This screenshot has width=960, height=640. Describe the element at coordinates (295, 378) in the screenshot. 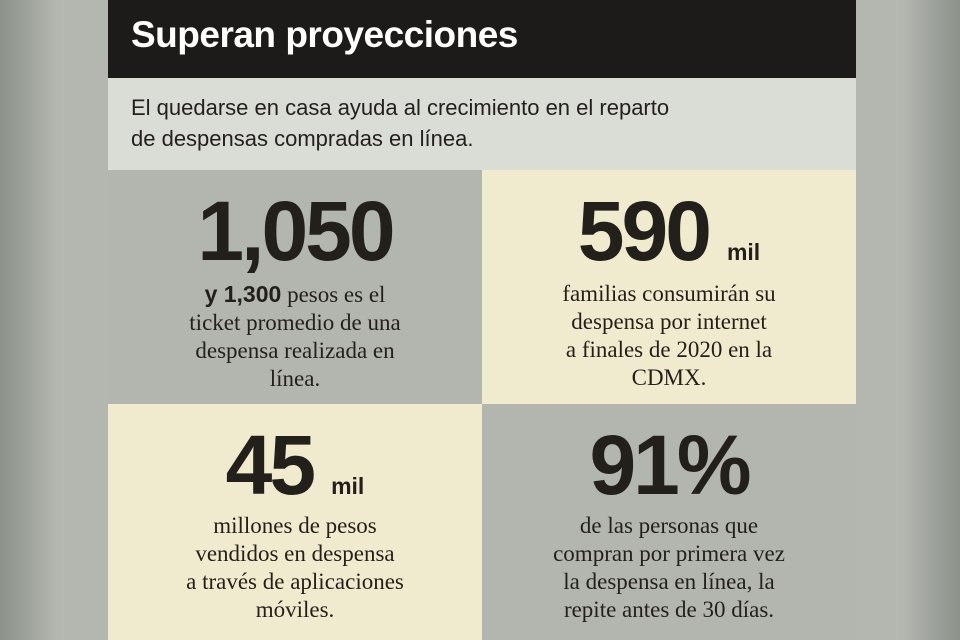

I see `stat-description-line: línea.` at that location.